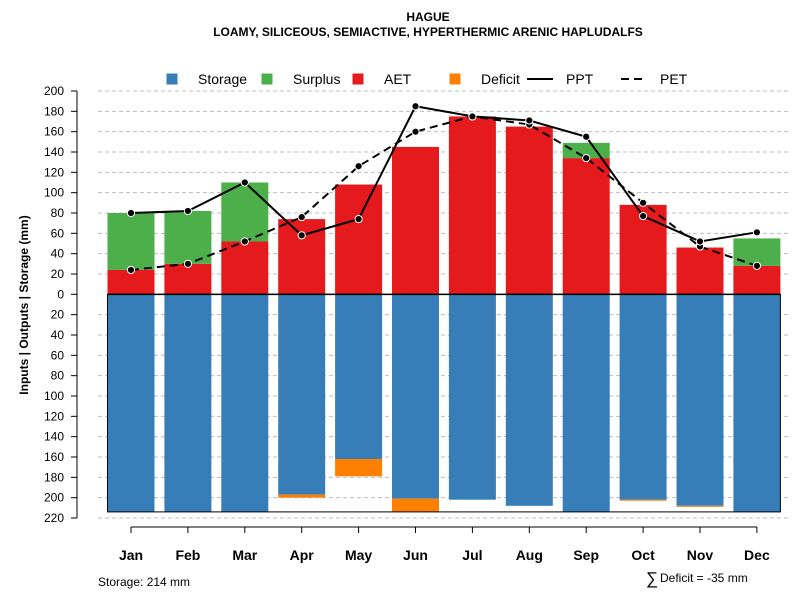 The height and width of the screenshot is (600, 800). Describe the element at coordinates (316, 79) in the screenshot. I see `legend-label: Surplus` at that location.